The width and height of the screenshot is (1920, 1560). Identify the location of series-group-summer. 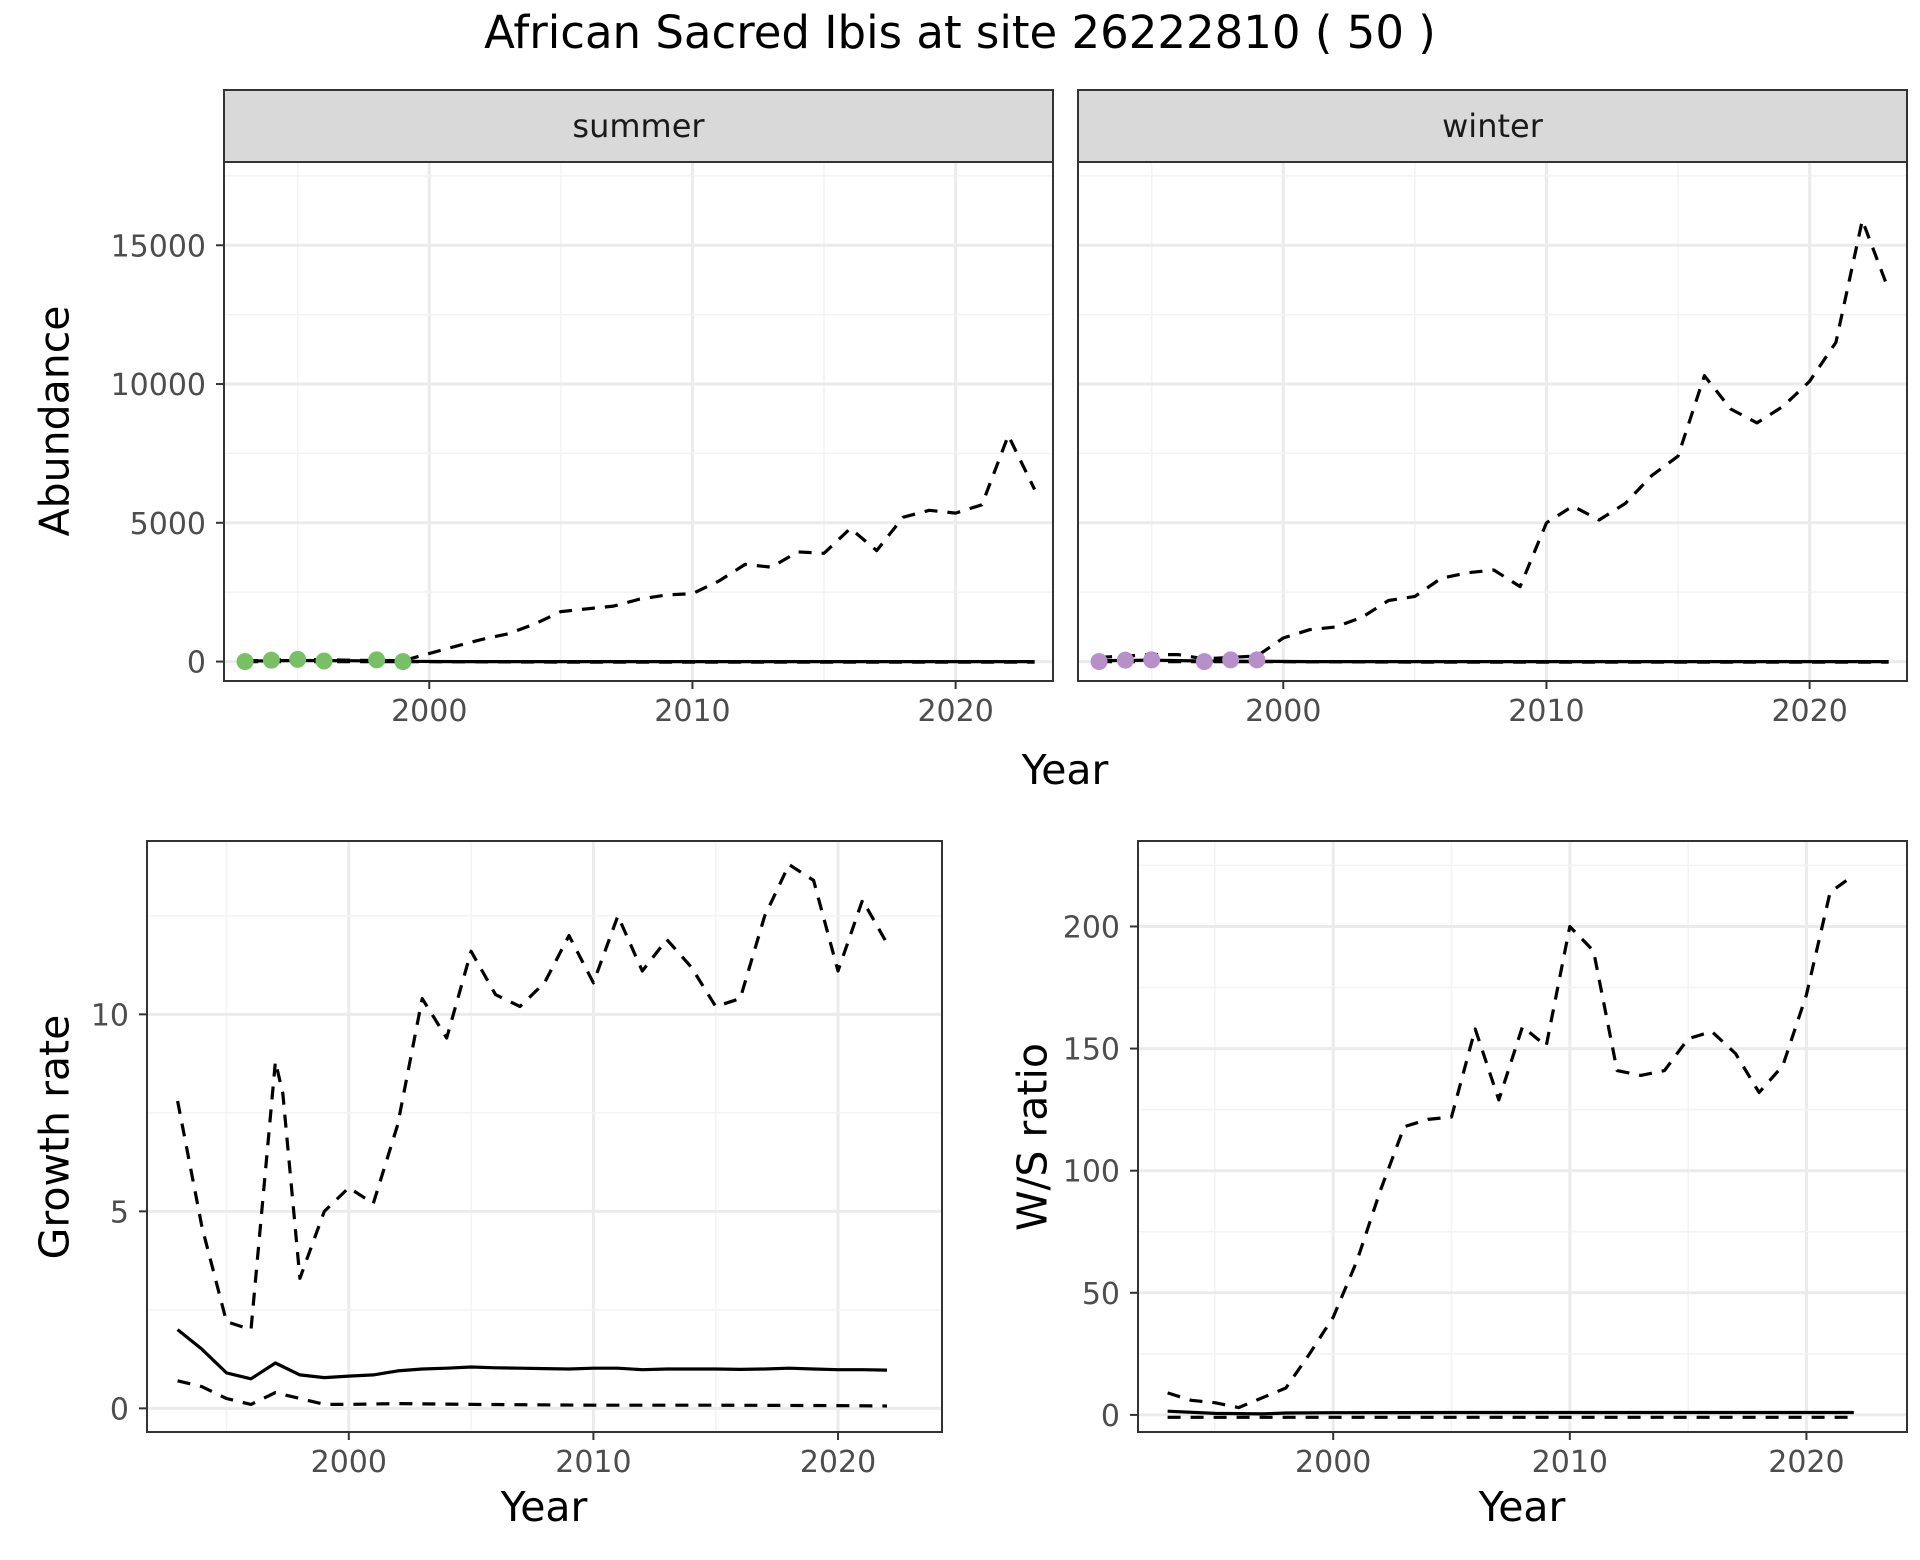
(636, 552).